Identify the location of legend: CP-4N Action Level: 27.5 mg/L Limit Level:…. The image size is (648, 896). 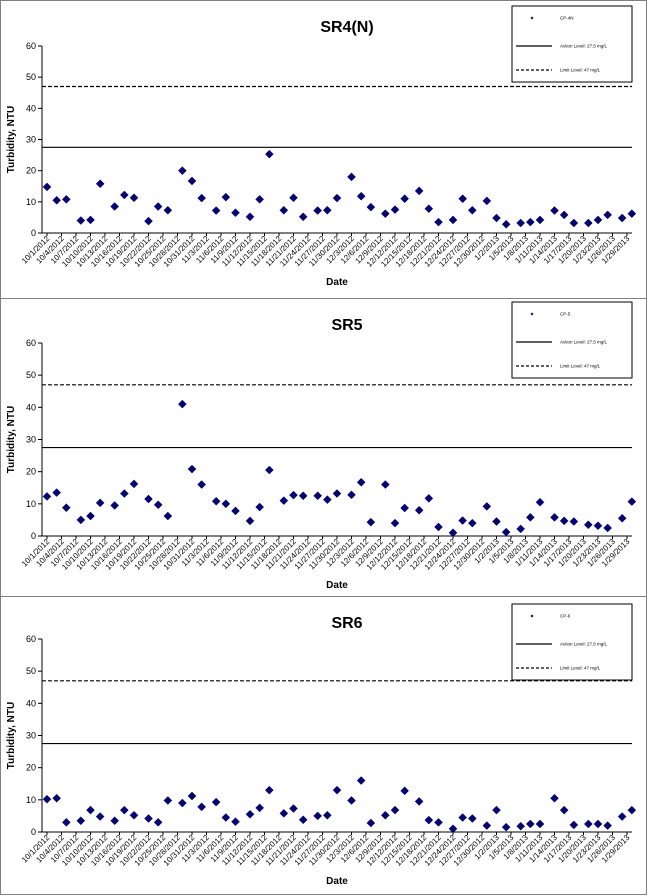
(572, 44).